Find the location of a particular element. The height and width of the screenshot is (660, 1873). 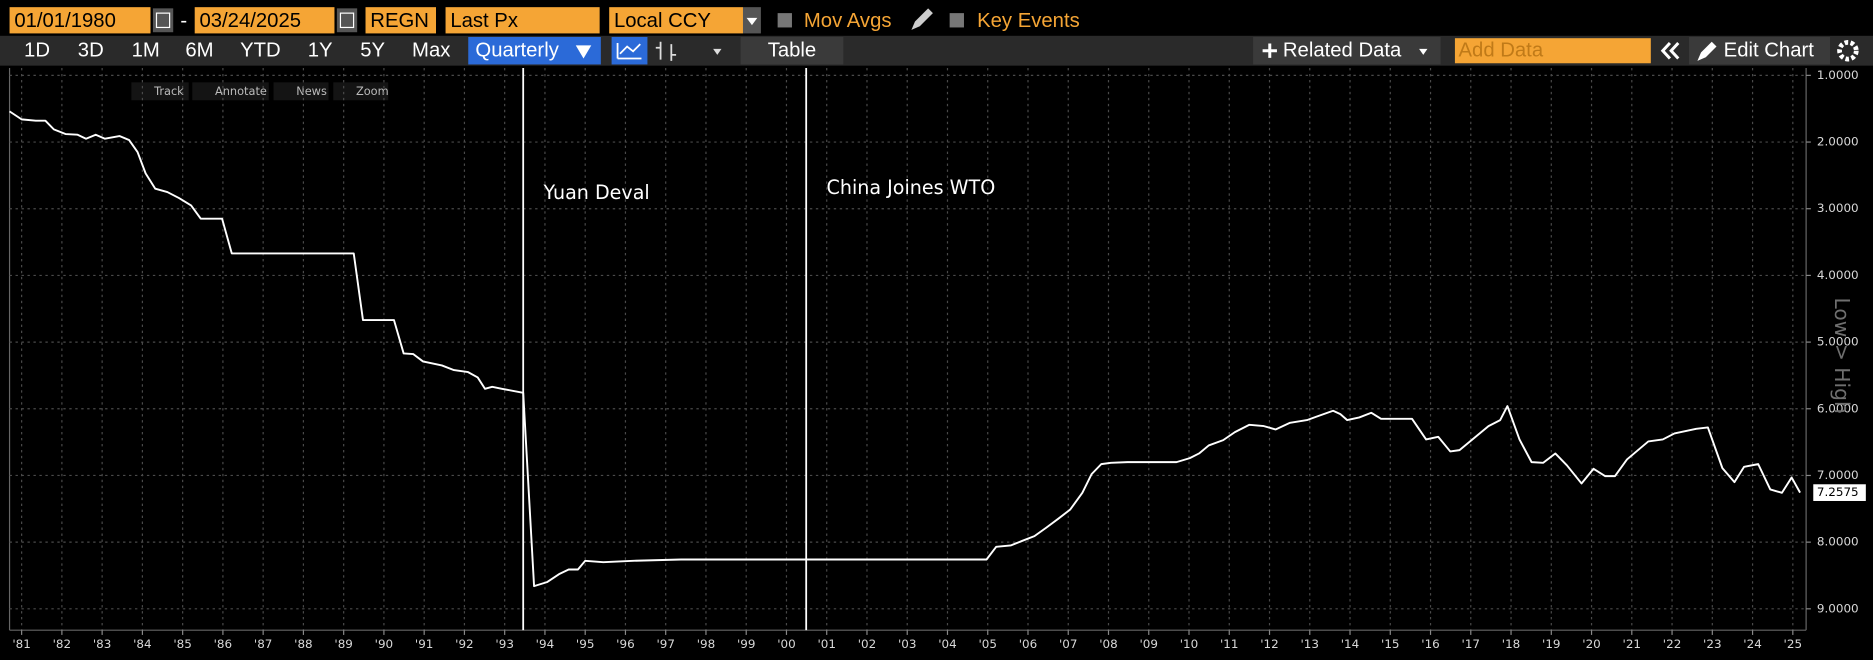

chart-tool: Track is located at coordinates (160, 91).